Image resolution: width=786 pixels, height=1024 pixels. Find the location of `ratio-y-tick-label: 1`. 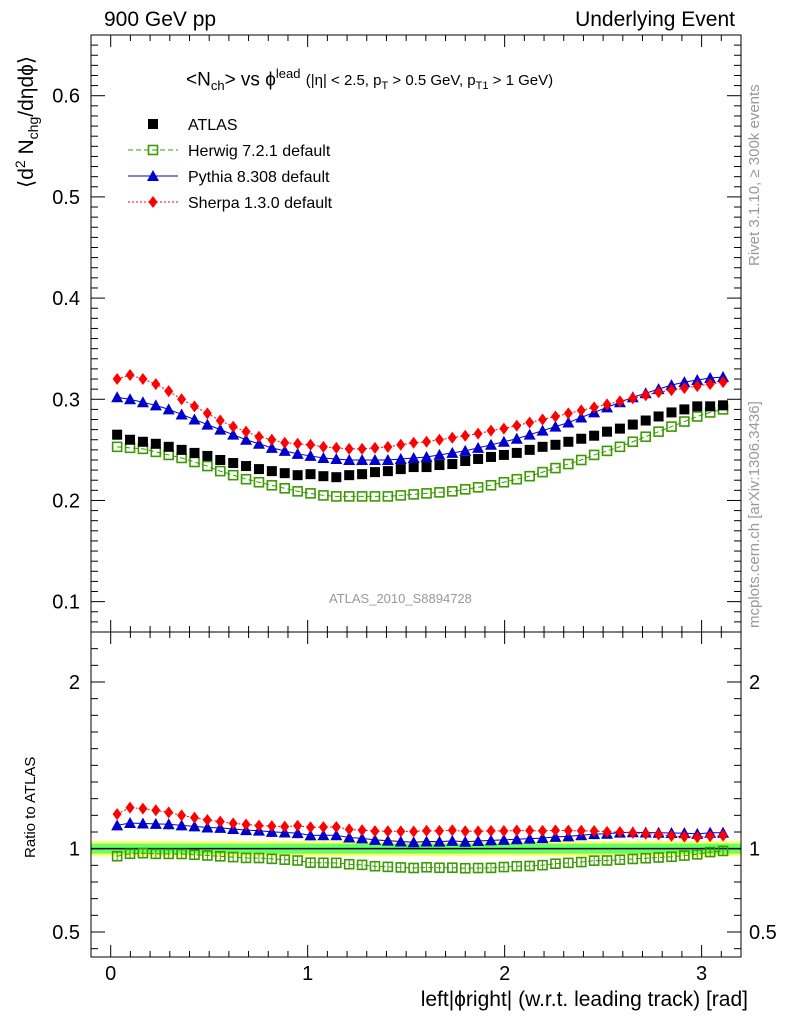

ratio-y-tick-label: 1 is located at coordinates (74, 850).